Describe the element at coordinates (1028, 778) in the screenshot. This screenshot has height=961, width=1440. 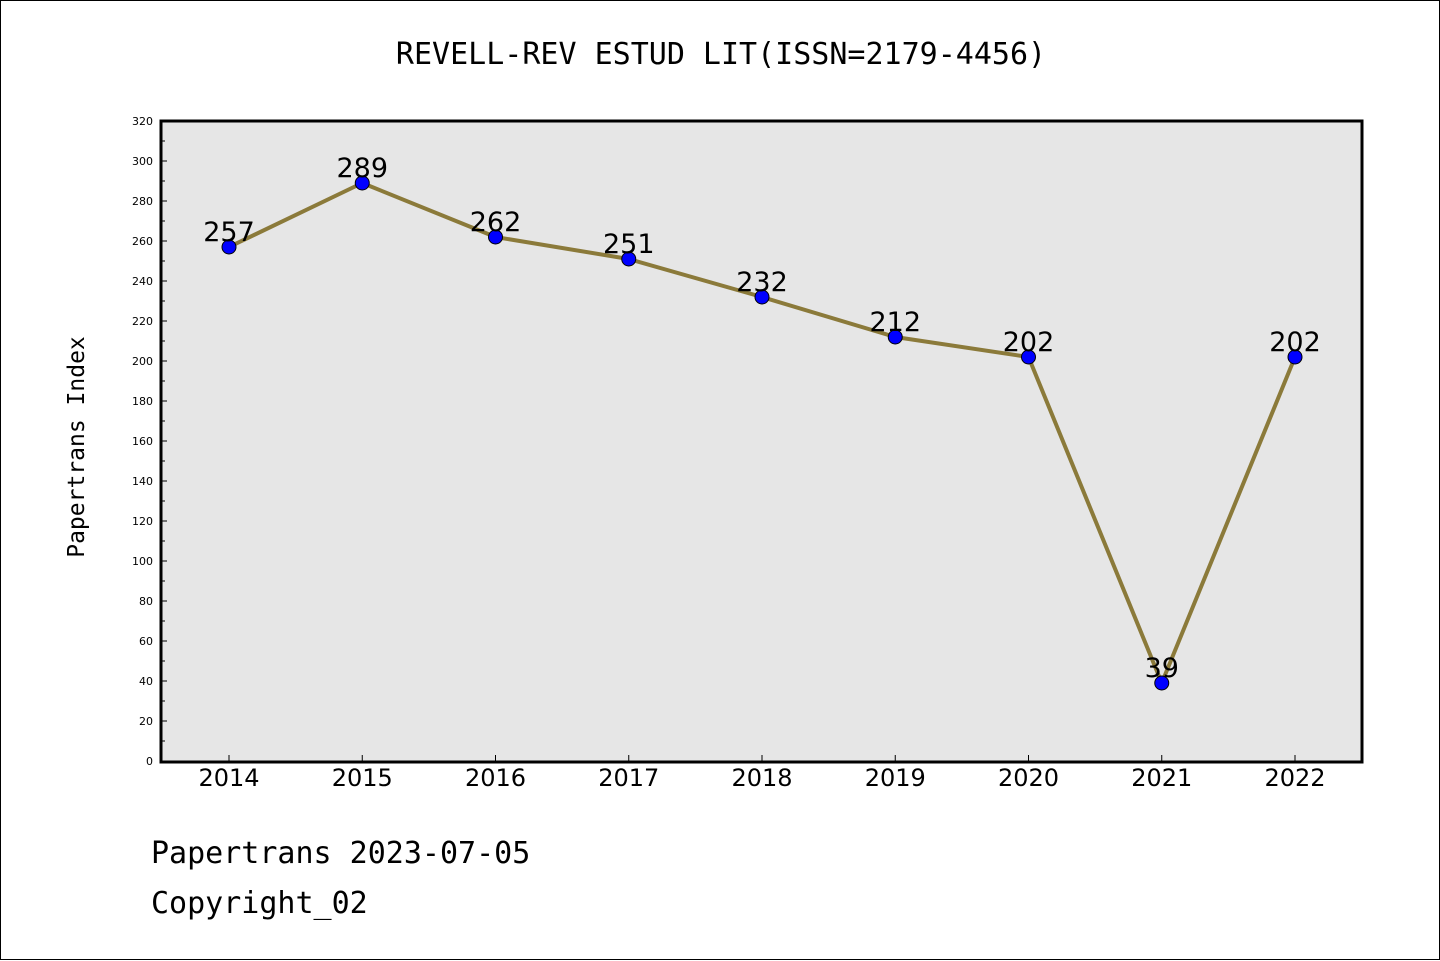
I see `x-tick-label-2020: 2020` at that location.